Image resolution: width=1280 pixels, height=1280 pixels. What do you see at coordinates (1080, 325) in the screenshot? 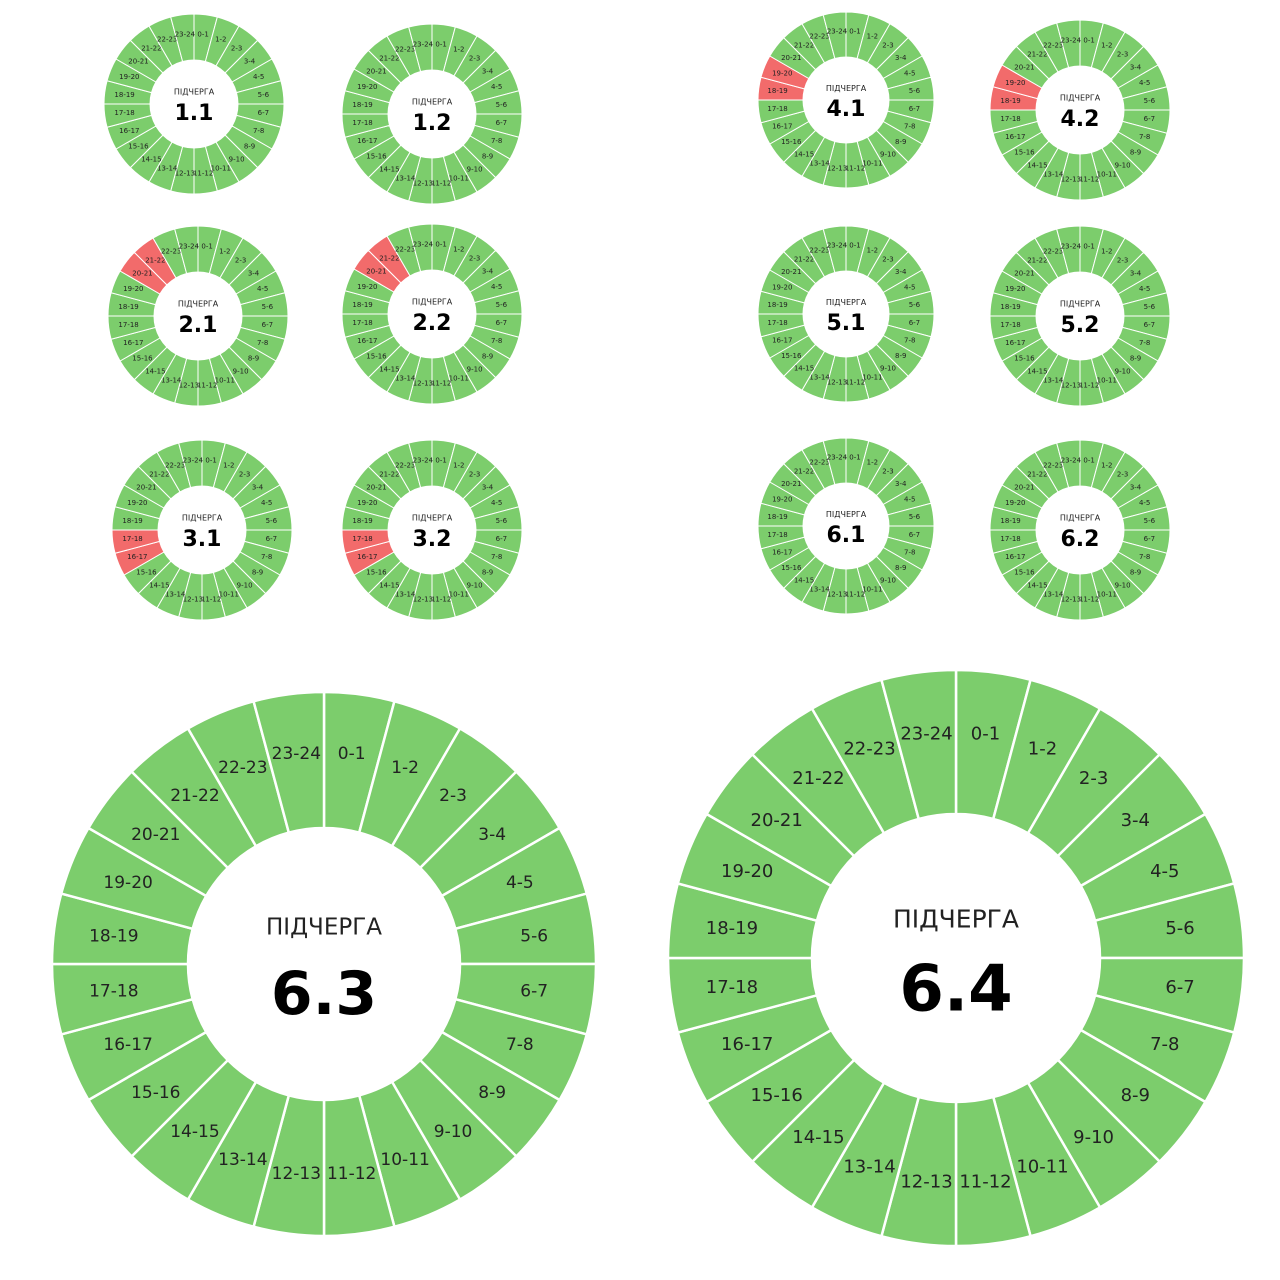
I see `subqueue-number: 5.2` at bounding box center [1080, 325].